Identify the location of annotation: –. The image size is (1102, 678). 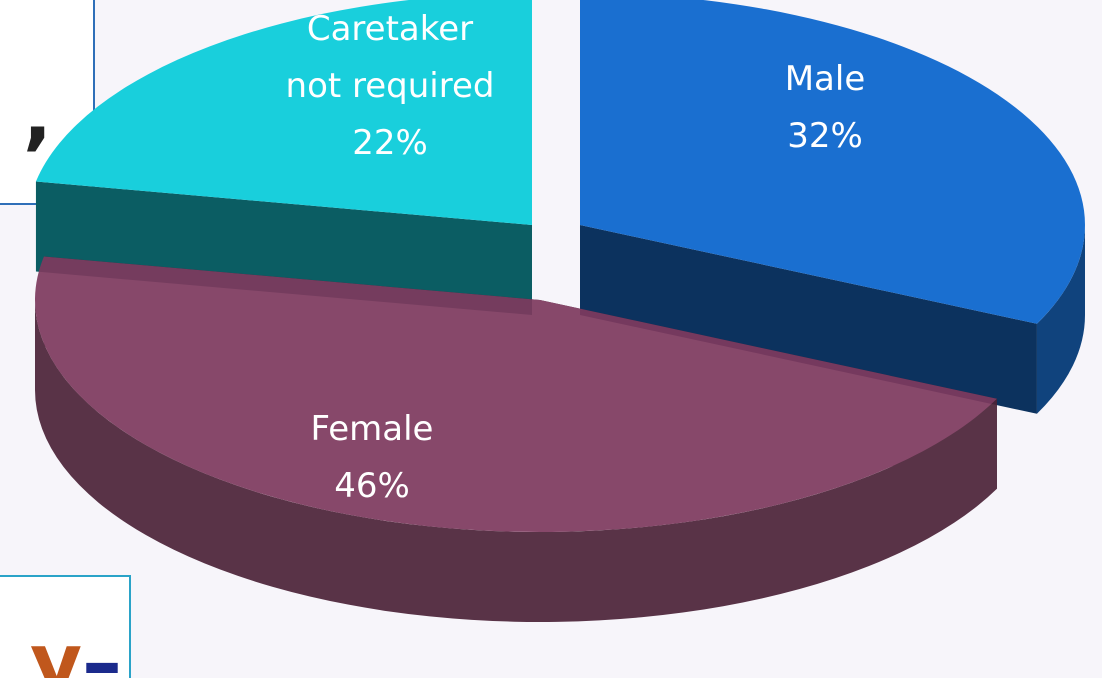
(102, 647).